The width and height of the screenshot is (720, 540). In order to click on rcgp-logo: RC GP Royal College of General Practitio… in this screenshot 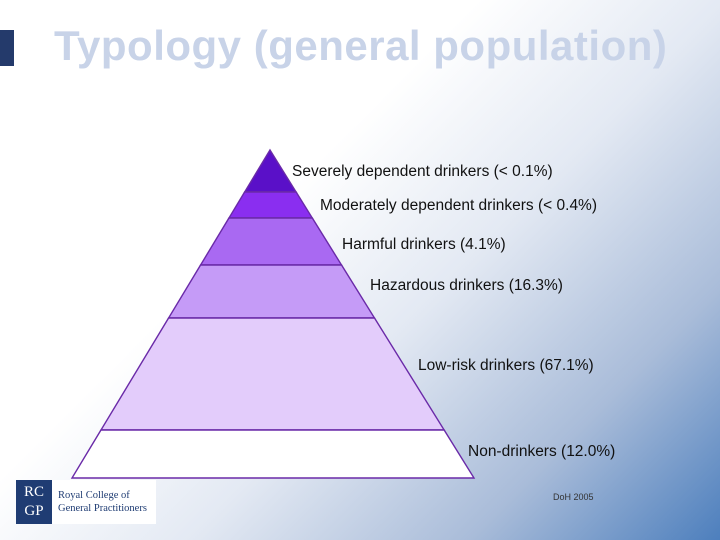, I will do `click(86, 502)`.